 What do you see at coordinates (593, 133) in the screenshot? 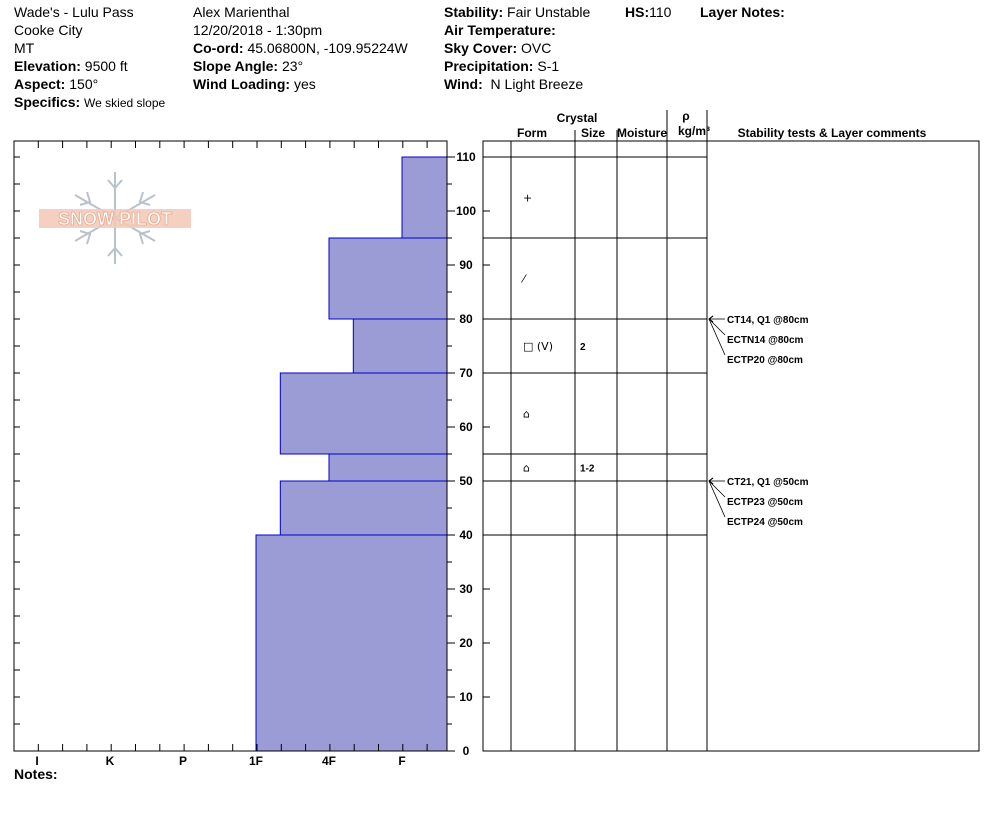
I see `size-header: Size` at bounding box center [593, 133].